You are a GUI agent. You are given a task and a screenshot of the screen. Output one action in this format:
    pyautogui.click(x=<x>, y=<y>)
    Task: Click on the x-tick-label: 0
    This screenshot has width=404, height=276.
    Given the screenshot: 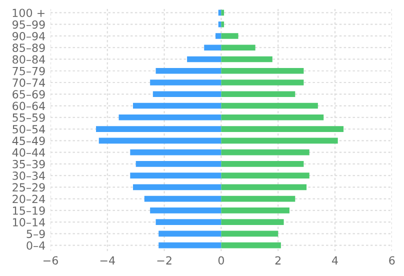 What is the action you would take?
    pyautogui.click(x=221, y=260)
    